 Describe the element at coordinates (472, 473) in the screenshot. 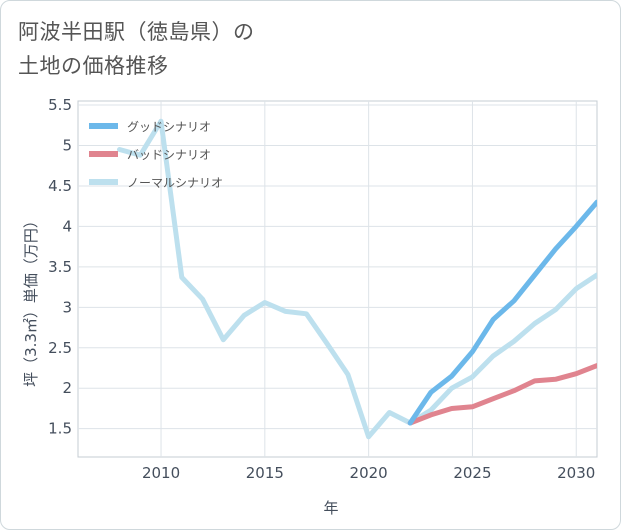

I see `x-tick-label: 2025` at that location.